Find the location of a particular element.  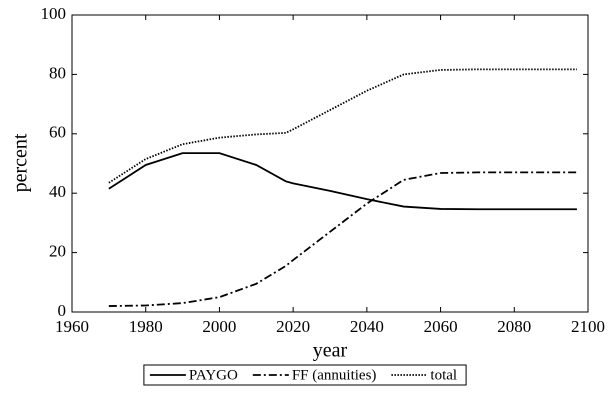

y-tick-label: 60 is located at coordinates (57, 132).